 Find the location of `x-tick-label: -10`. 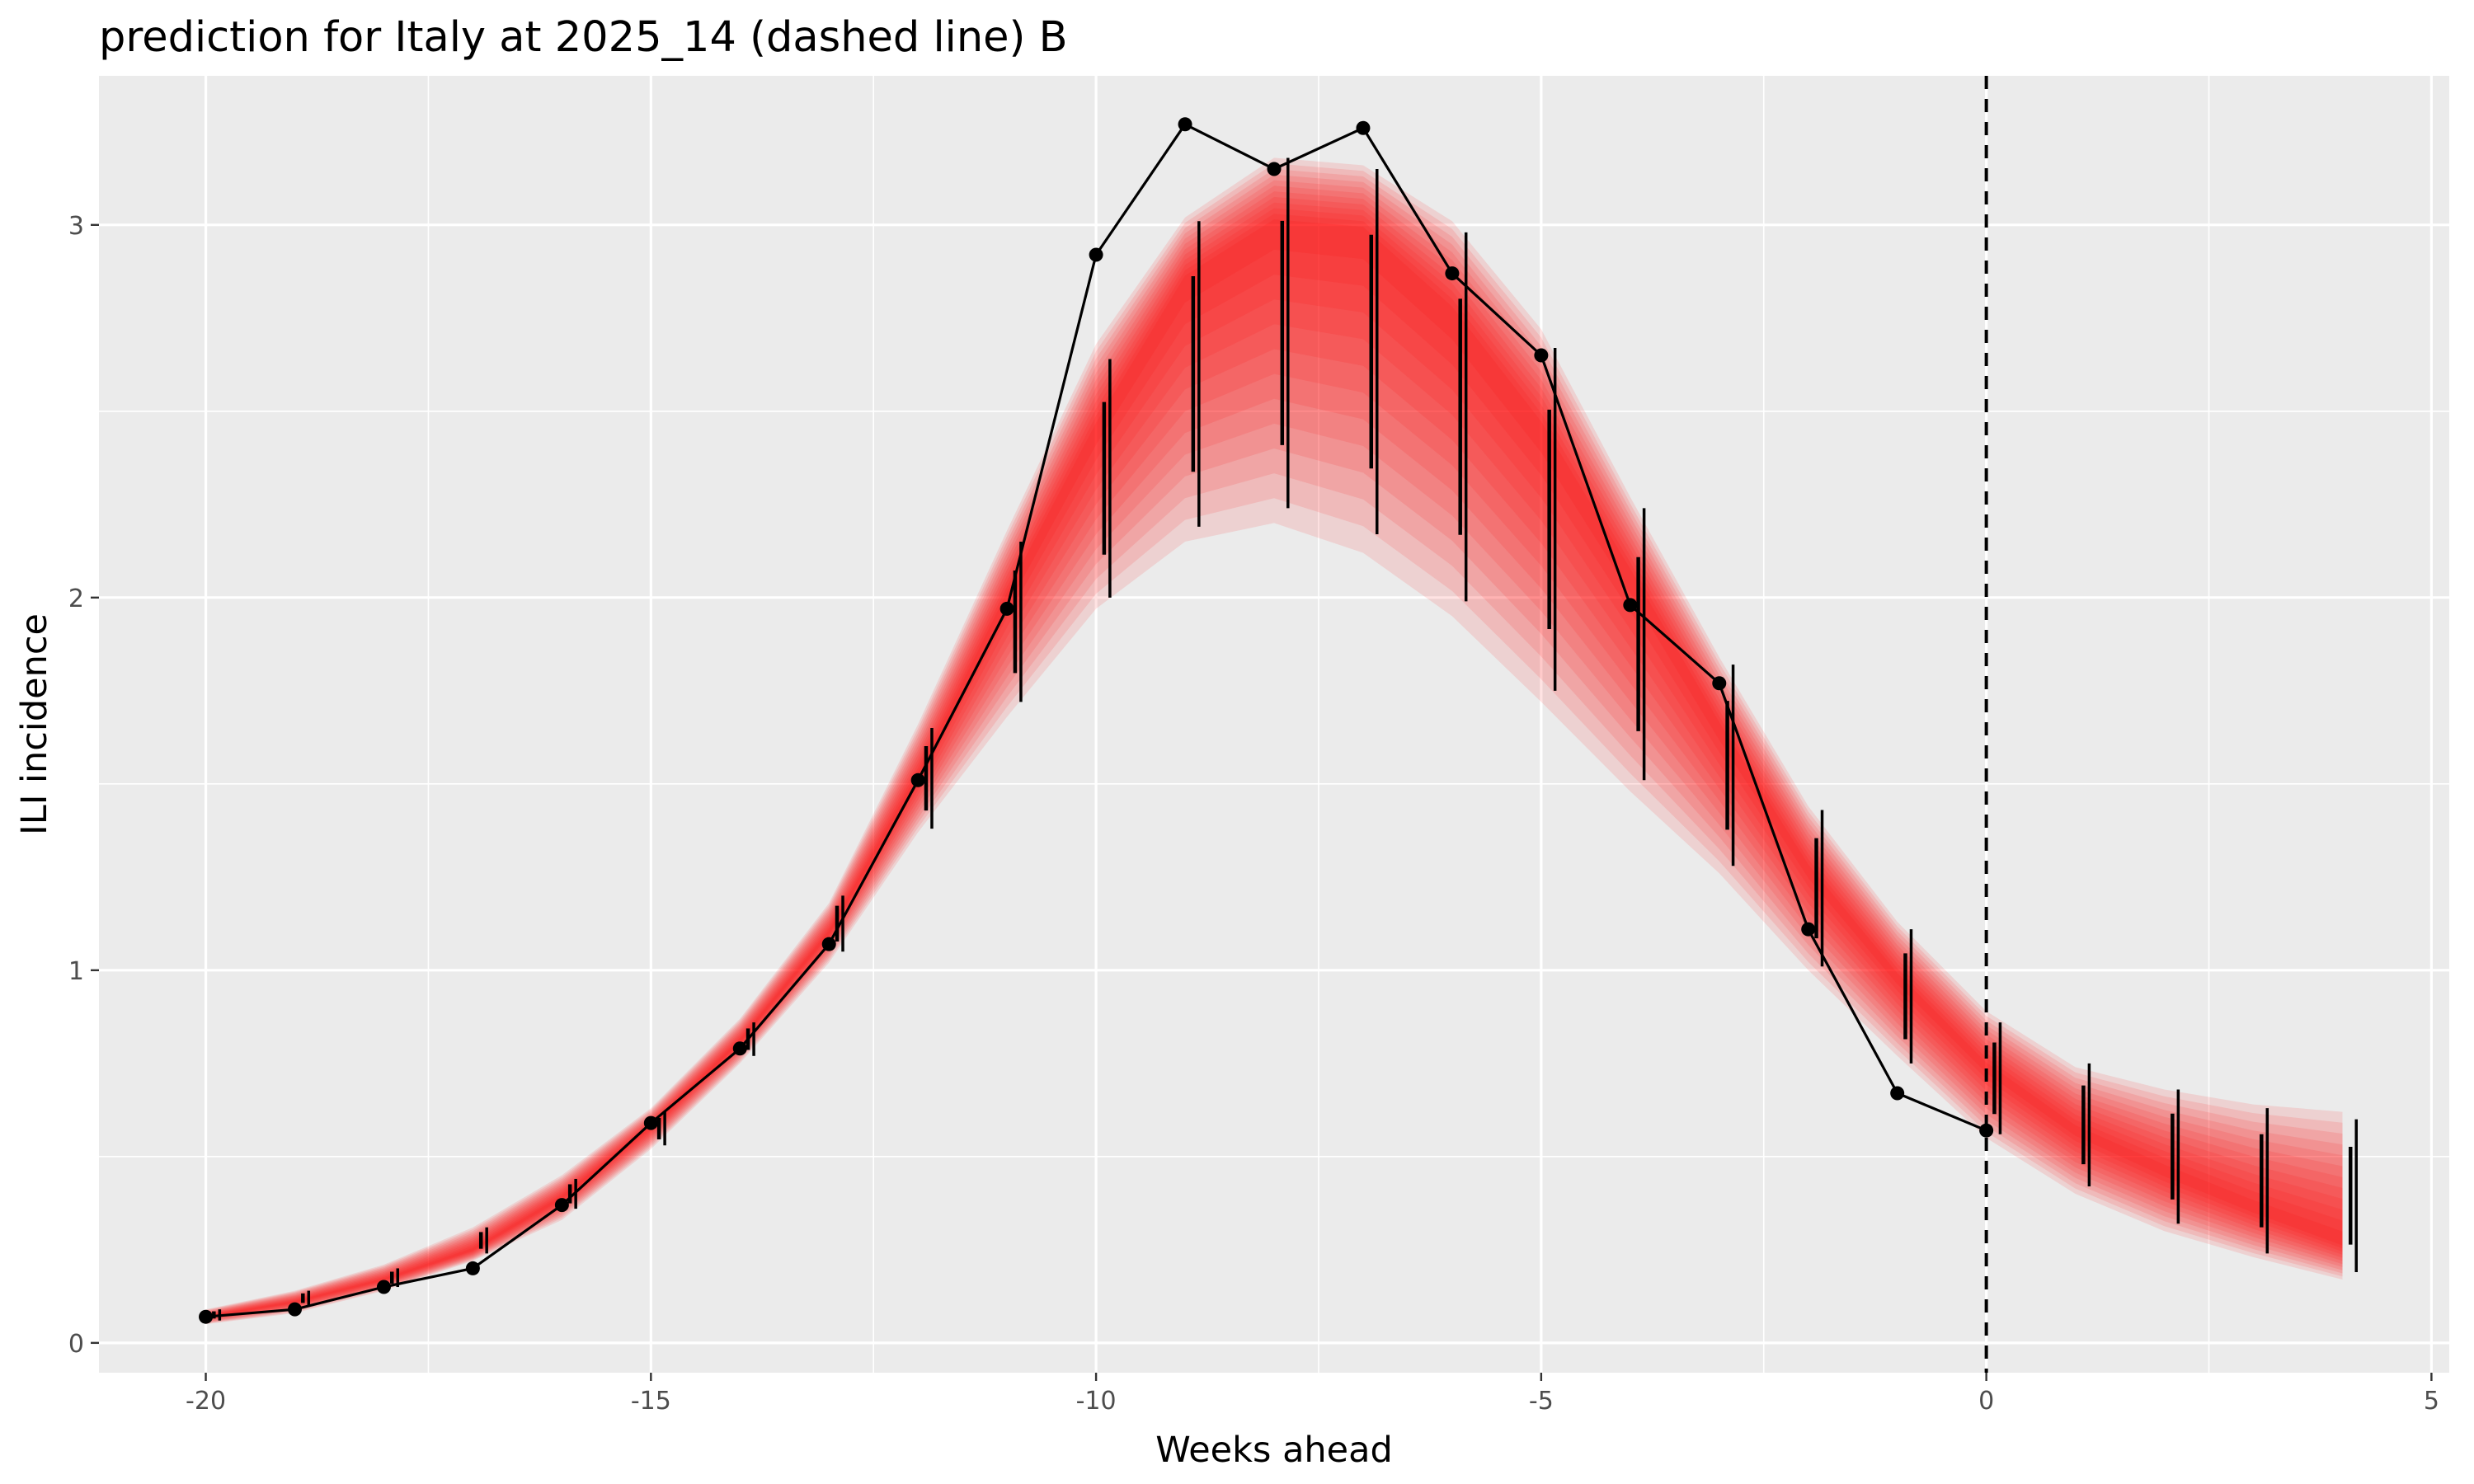

x-tick-label: -10 is located at coordinates (1096, 1401).